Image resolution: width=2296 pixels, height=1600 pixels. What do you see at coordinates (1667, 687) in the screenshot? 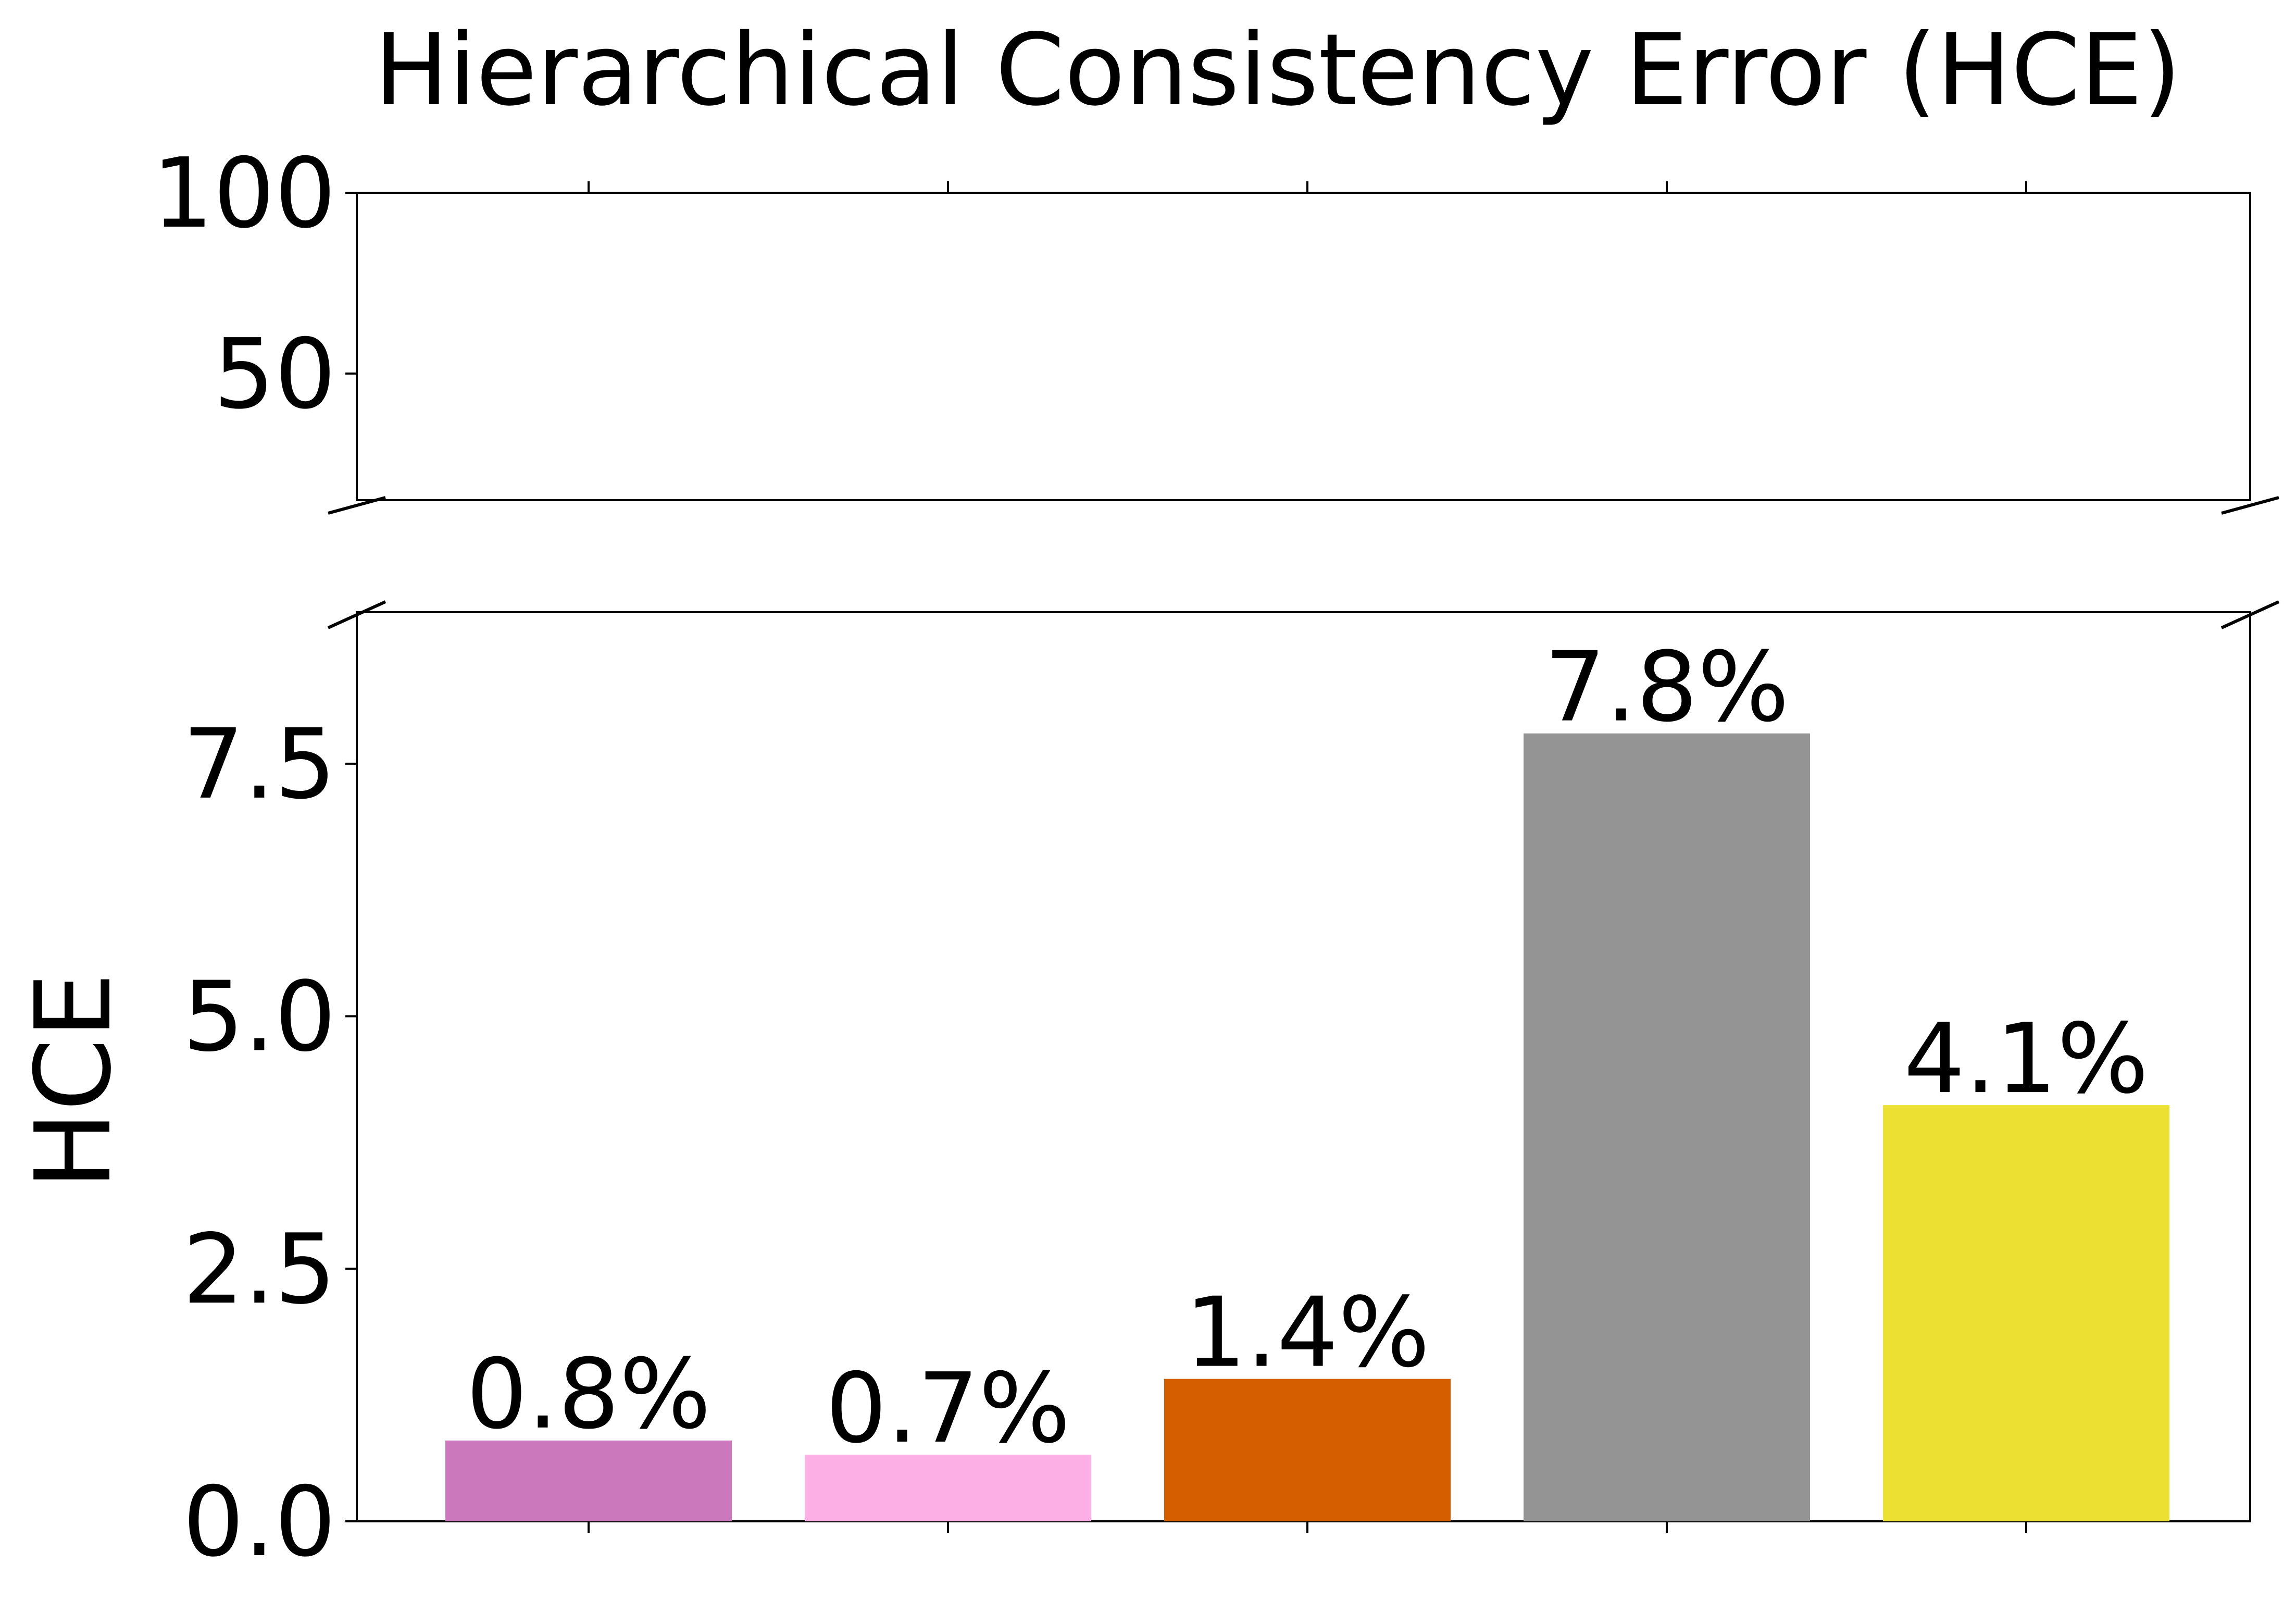
I see `bar-label-4: 7.8%` at bounding box center [1667, 687].